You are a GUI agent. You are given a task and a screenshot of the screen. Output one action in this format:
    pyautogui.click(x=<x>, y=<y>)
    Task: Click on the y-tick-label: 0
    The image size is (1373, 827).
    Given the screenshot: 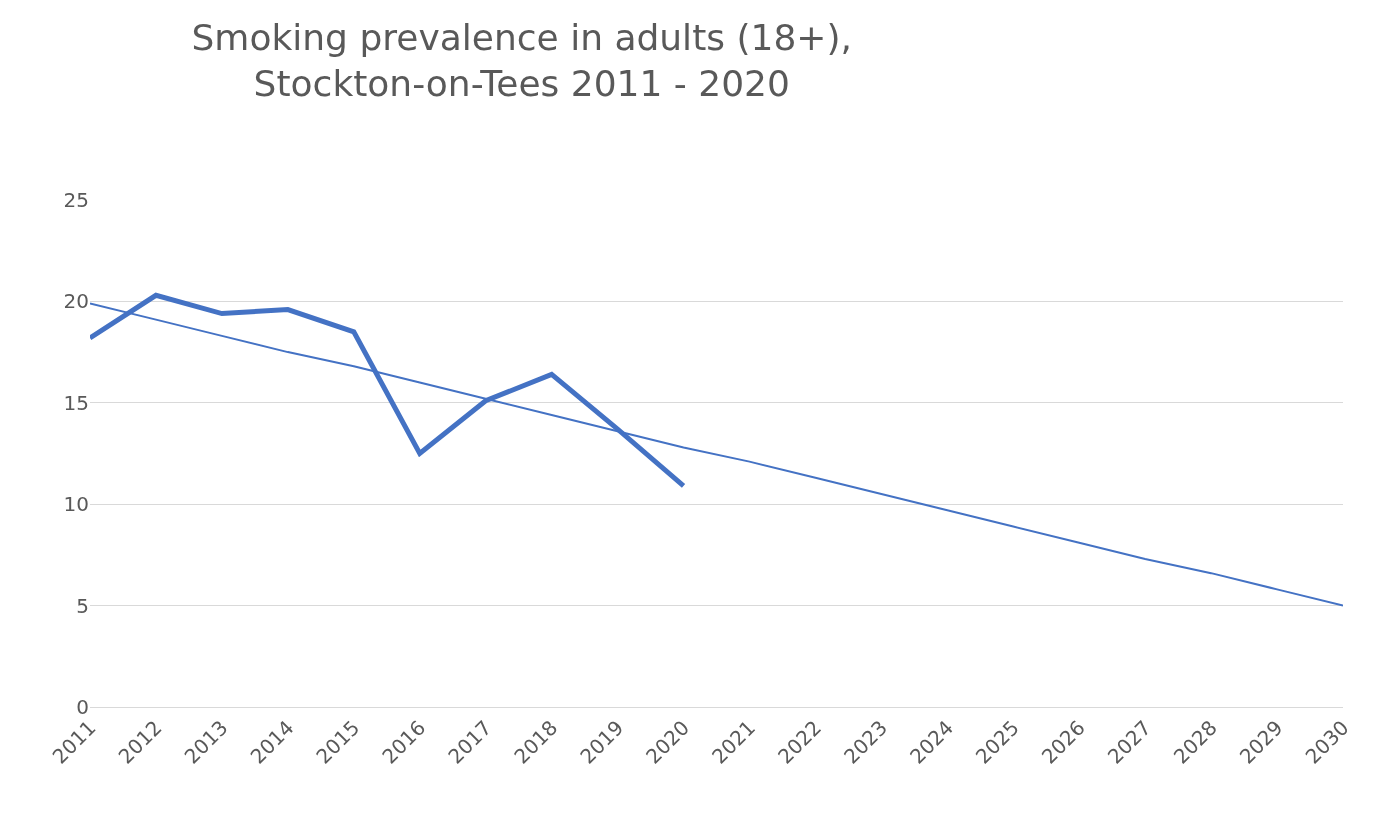 What is the action you would take?
    pyautogui.click(x=82, y=707)
    